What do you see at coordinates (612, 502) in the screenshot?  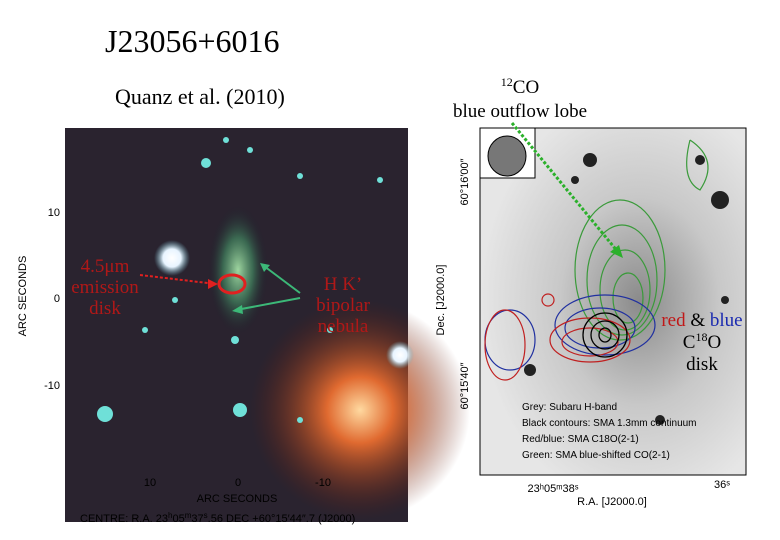 I see `x-axis-label: R.A. [J2000.0]` at bounding box center [612, 502].